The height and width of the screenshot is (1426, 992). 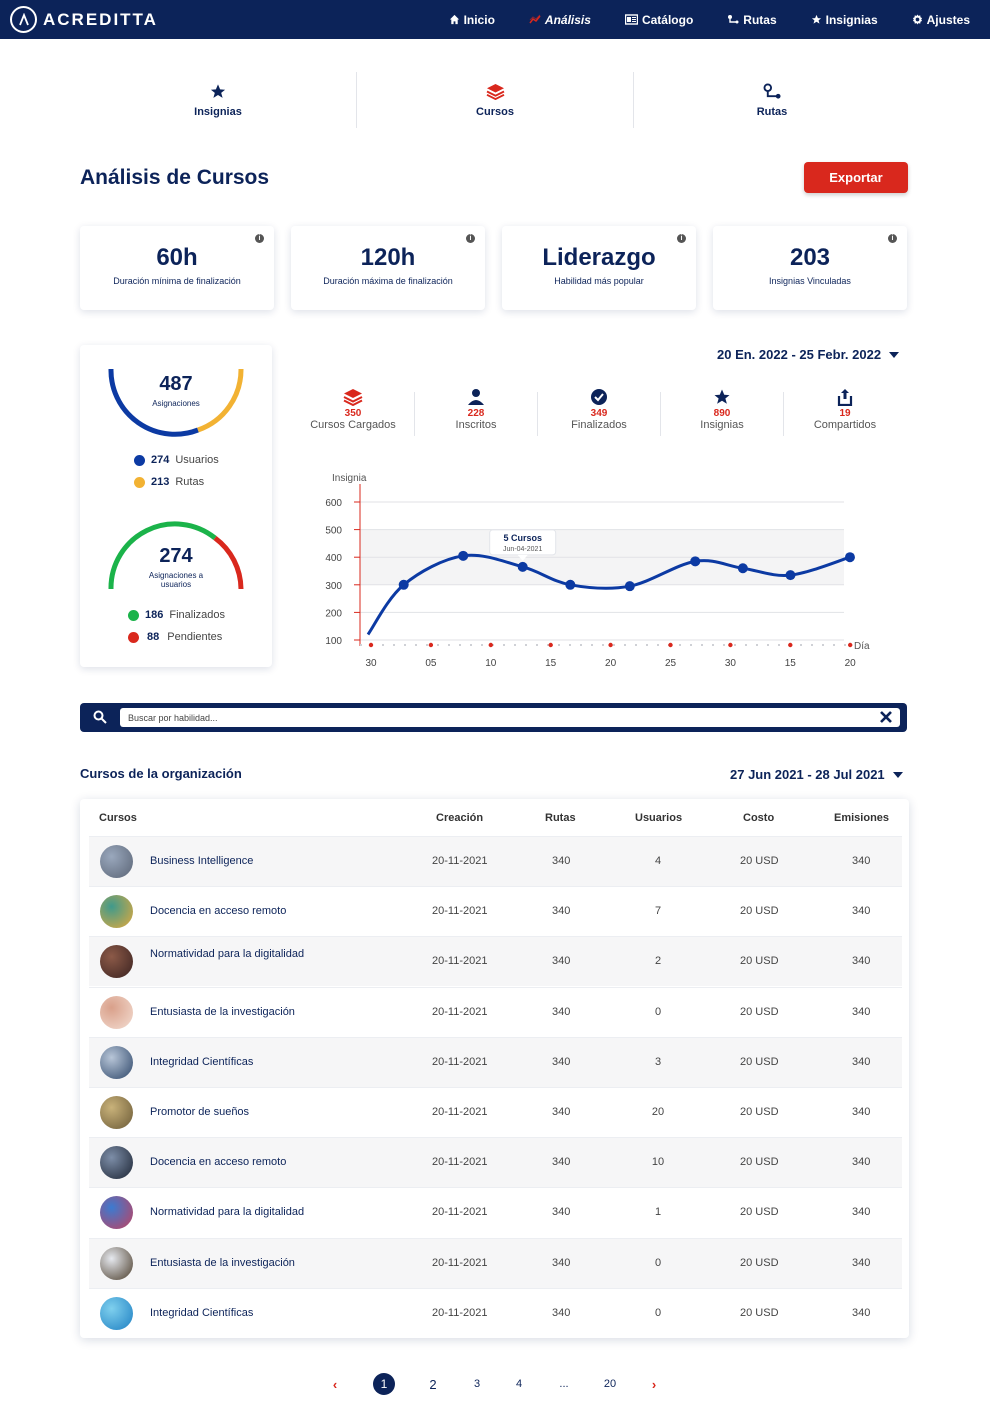 I want to click on nav-item-rutas: Rutas, so click(x=752, y=20).